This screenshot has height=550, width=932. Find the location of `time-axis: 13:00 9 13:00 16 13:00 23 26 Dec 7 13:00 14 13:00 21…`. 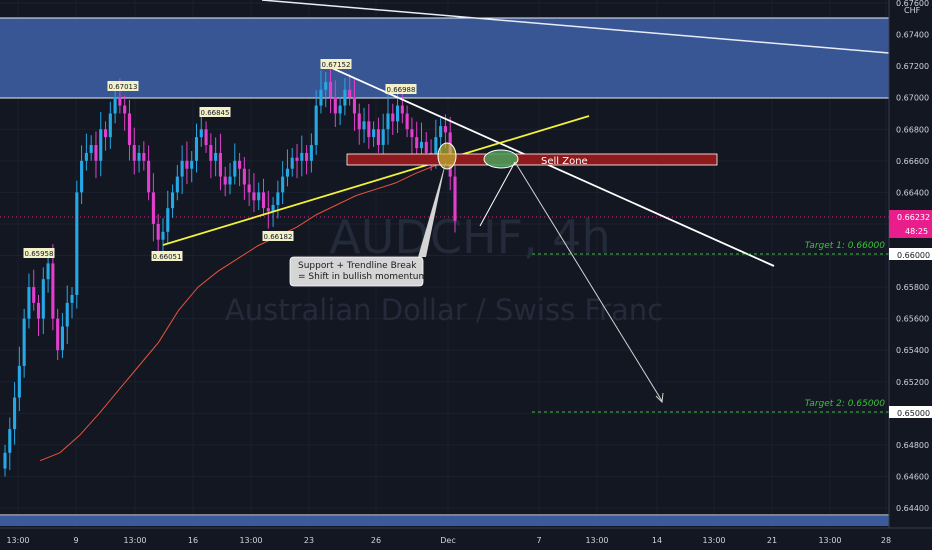

time-axis: 13:00 9 13:00 16 13:00 23 26 Dec 7 13:00 14 13:00 21… is located at coordinates (466, 538).